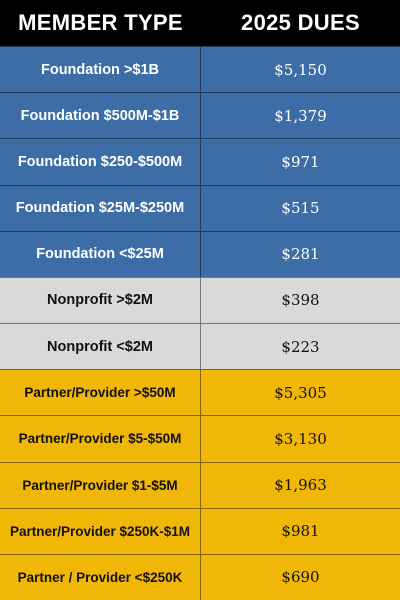 This screenshot has width=400, height=600. I want to click on member-type-cell: Partner/Provider $250K-$1M, so click(100, 531).